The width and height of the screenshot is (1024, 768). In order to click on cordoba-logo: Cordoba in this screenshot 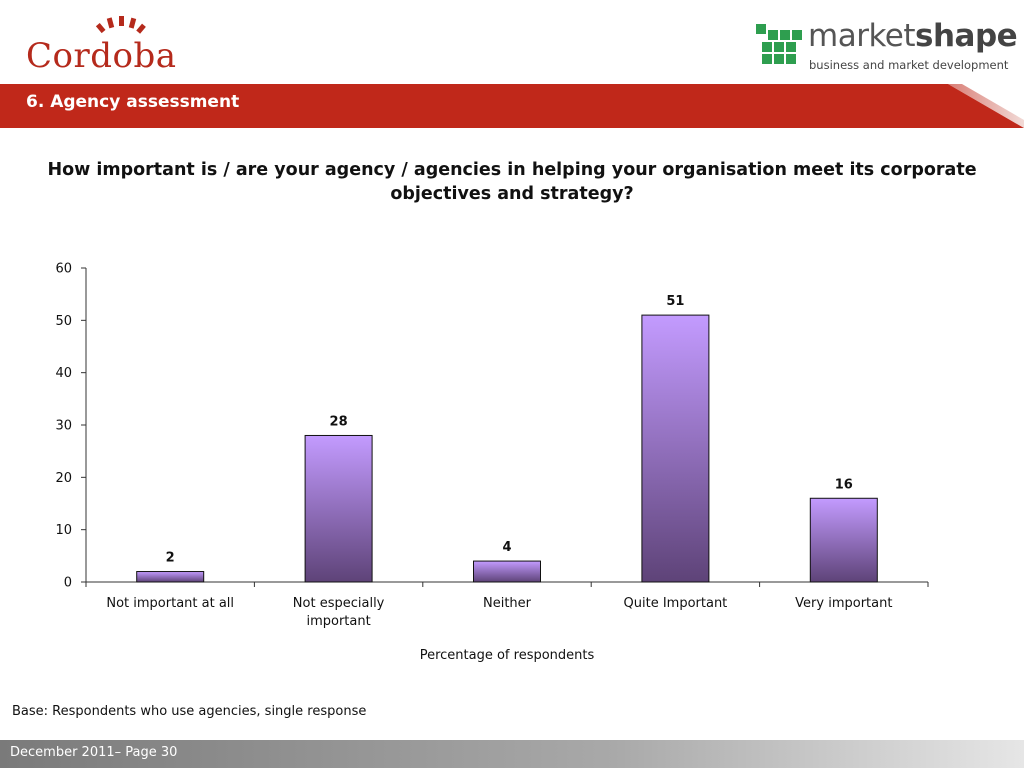, I will do `click(107, 46)`.